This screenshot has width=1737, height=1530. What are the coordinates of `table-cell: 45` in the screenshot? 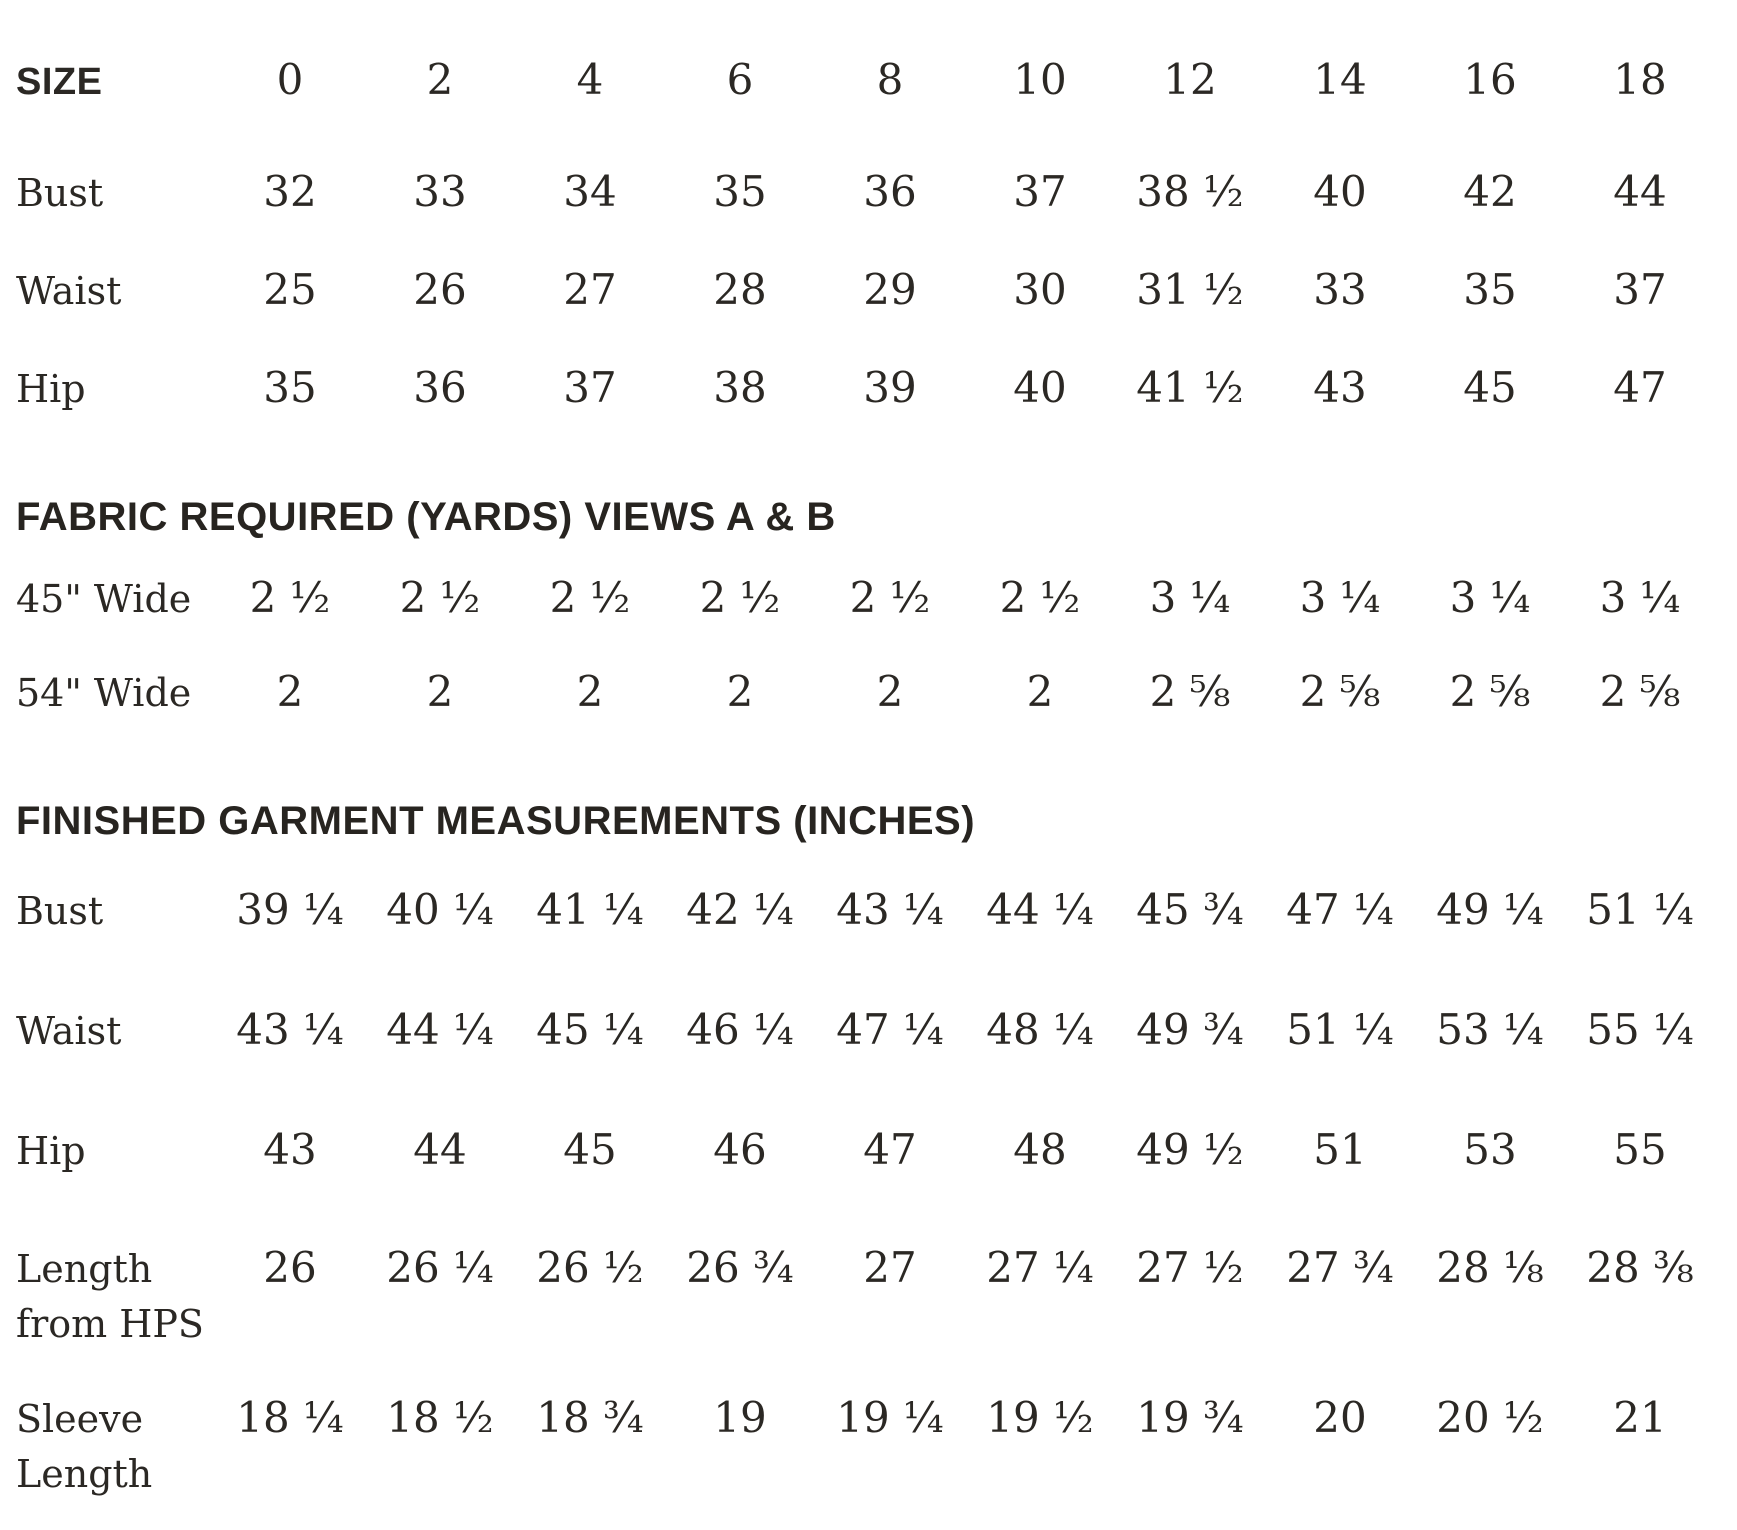 It's located at (1490, 387).